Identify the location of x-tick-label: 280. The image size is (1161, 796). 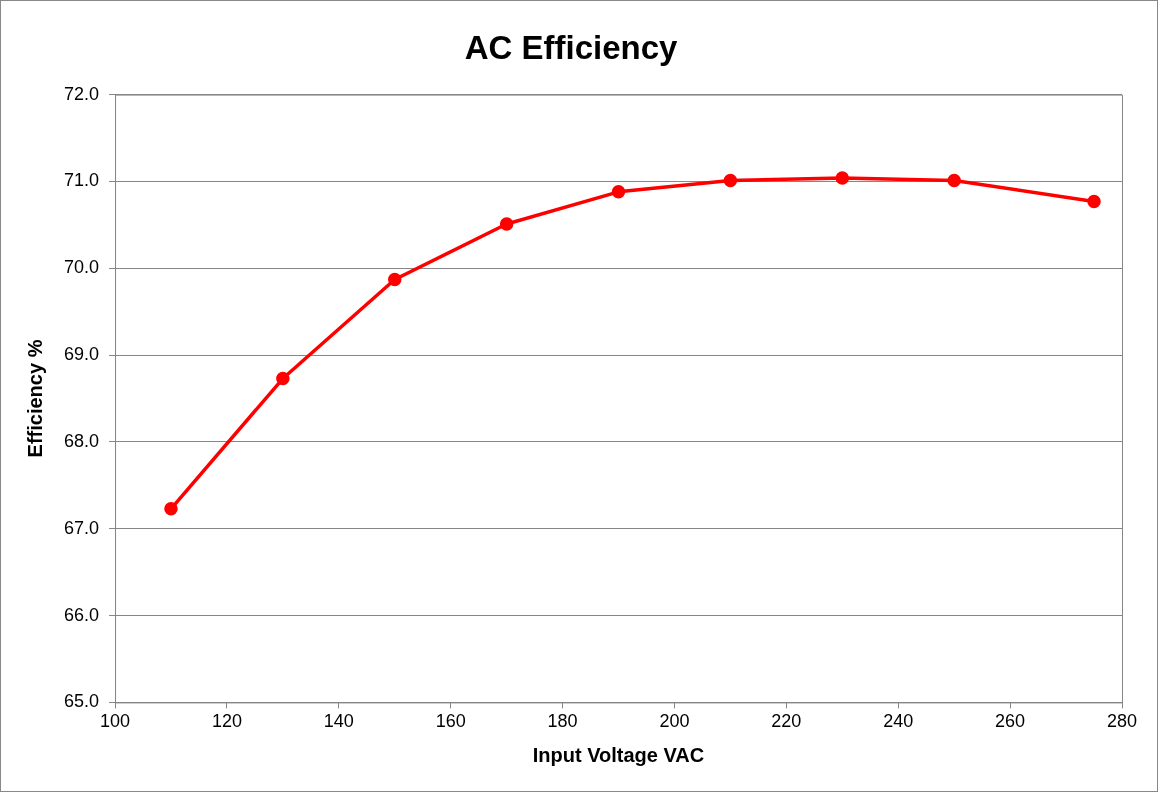
(1122, 721).